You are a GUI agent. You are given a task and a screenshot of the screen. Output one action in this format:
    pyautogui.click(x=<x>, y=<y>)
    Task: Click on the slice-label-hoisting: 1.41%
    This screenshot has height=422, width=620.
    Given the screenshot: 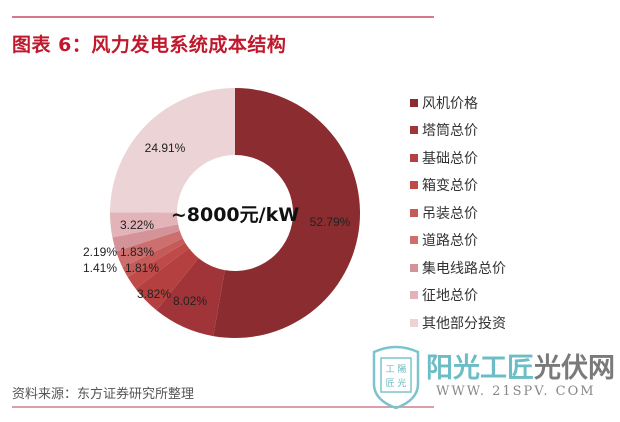 What is the action you would take?
    pyautogui.click(x=100, y=268)
    